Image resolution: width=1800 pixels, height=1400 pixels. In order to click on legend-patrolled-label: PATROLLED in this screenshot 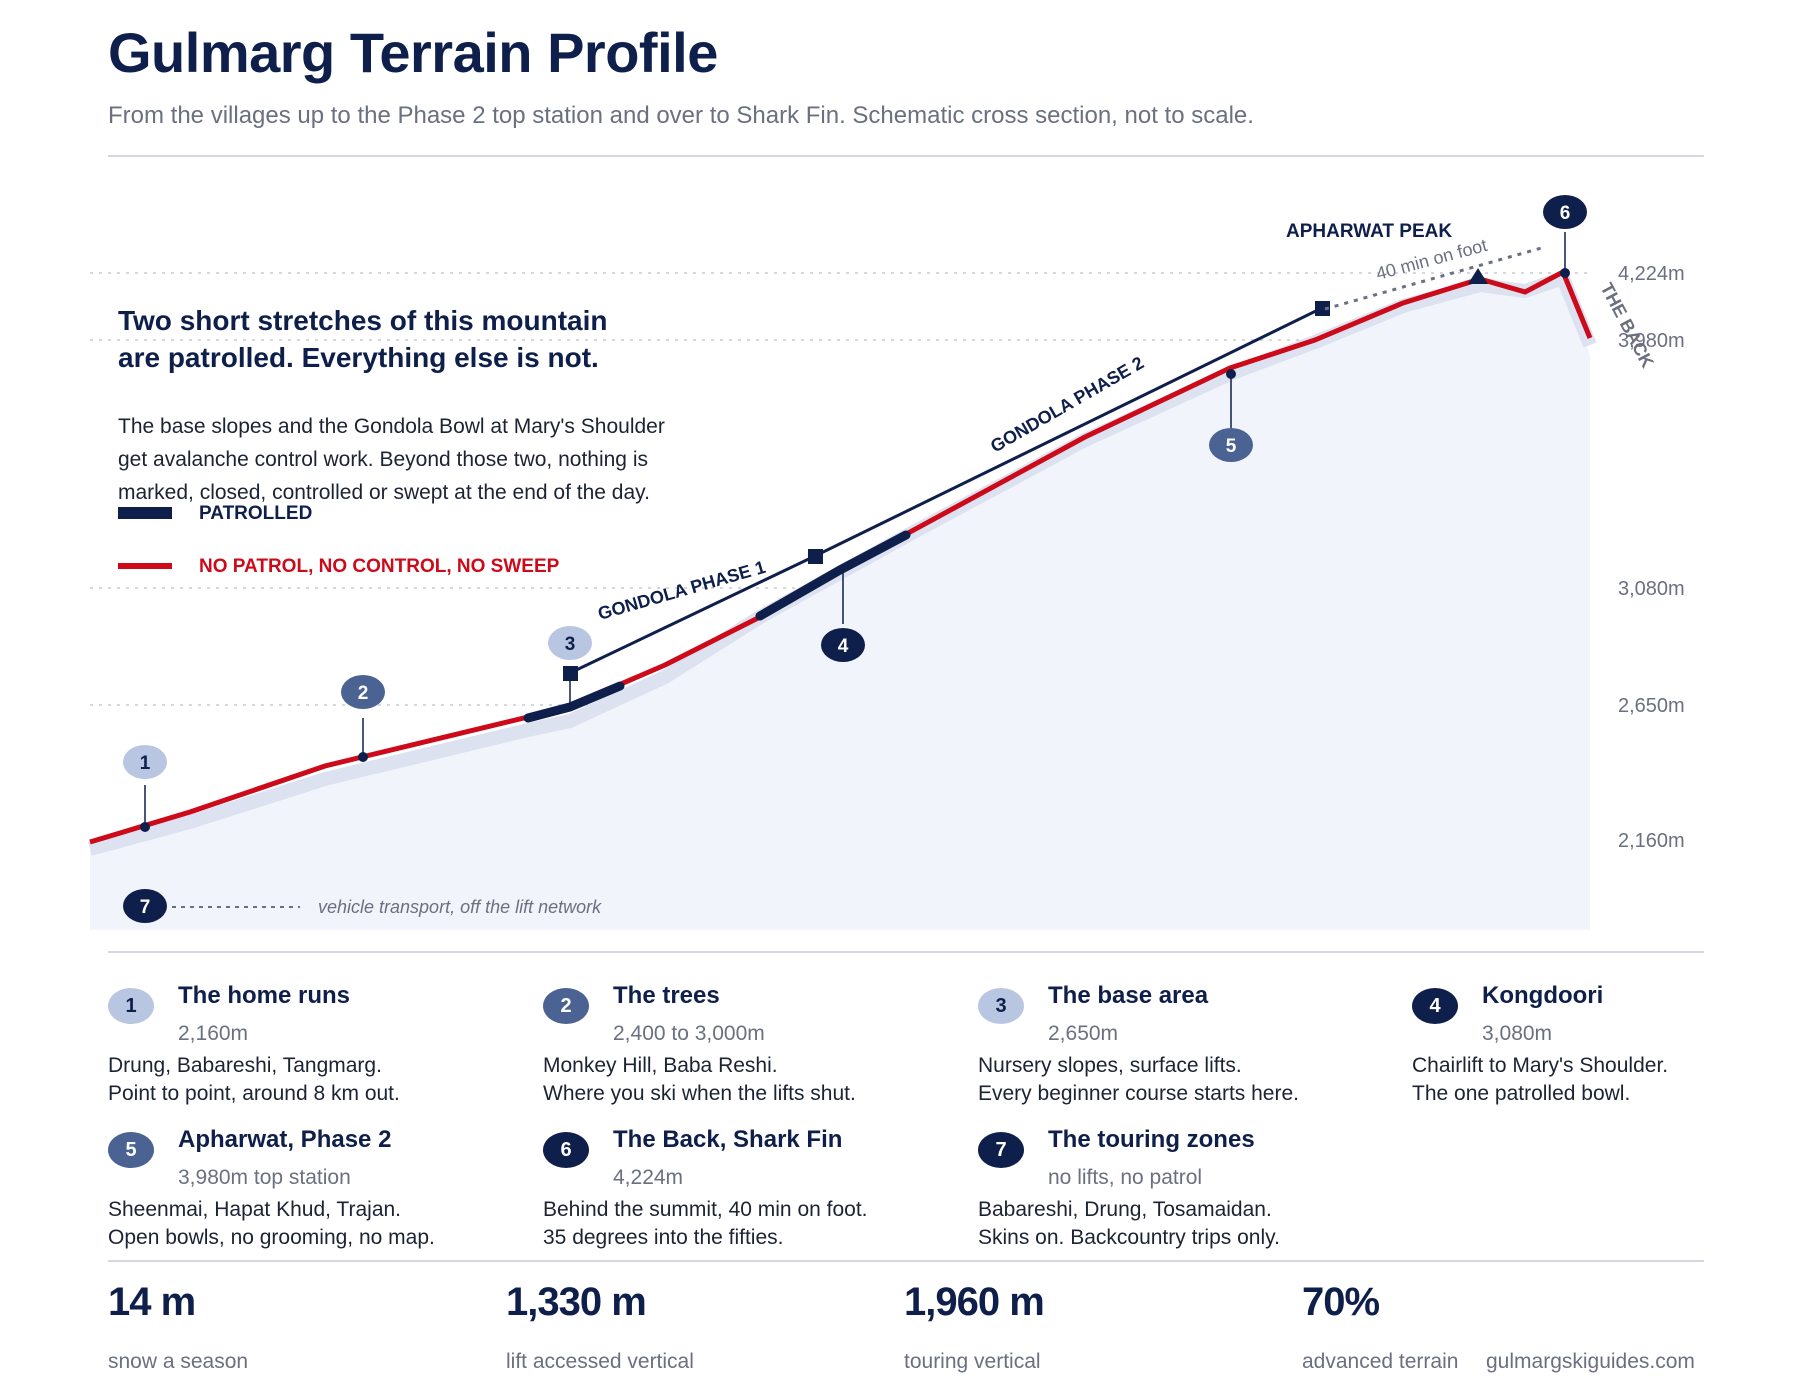, I will do `click(255, 513)`.